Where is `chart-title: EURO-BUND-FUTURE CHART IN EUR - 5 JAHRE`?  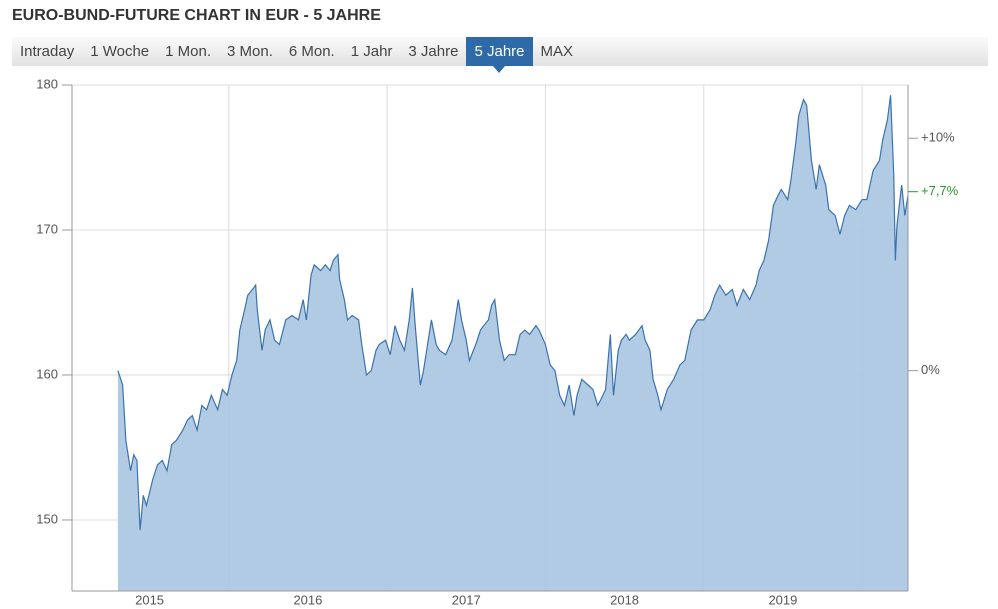
chart-title: EURO-BUND-FUTURE CHART IN EUR - 5 JAHRE is located at coordinates (196, 15).